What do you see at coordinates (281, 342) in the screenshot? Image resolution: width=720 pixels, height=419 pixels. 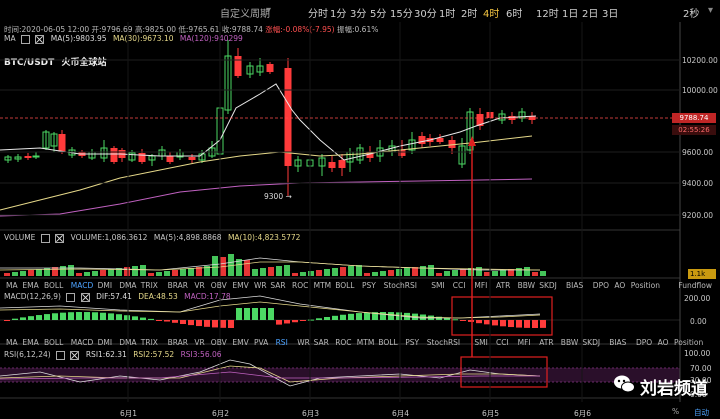 I see `indicator-tab-rsi: RSI` at bounding box center [281, 342].